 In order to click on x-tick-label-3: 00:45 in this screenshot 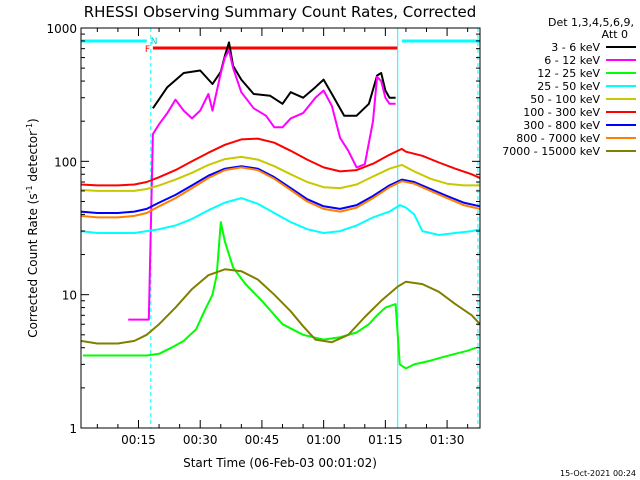, I will do `click(262, 440)`.